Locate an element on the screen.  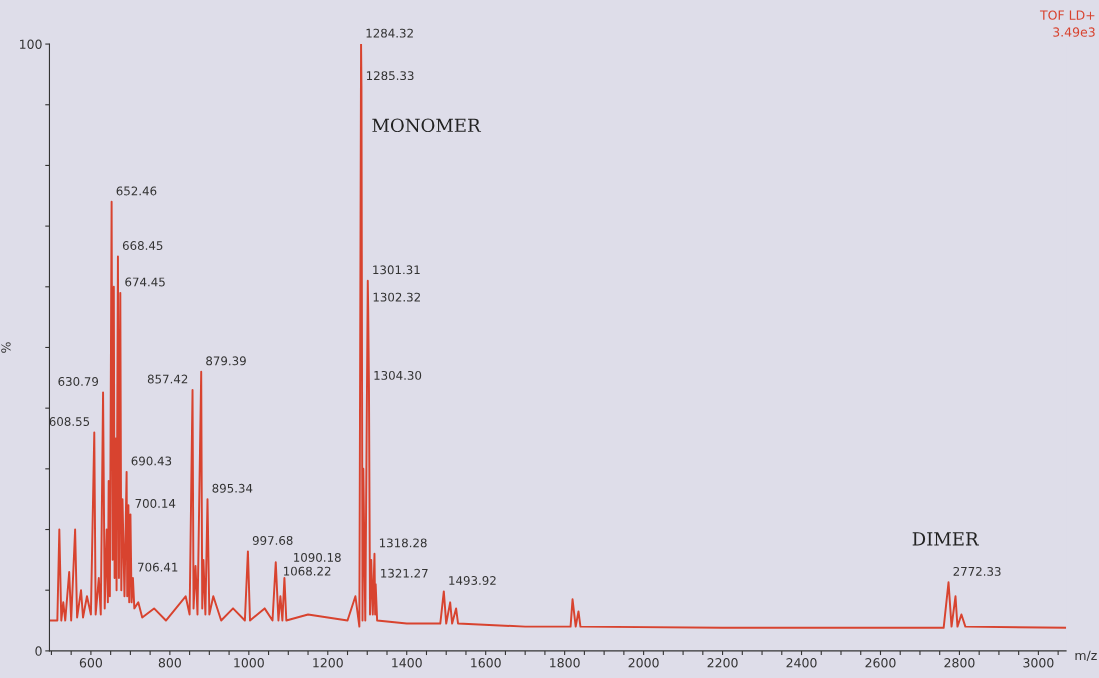
annotation: 1304.30 is located at coordinates (398, 375).